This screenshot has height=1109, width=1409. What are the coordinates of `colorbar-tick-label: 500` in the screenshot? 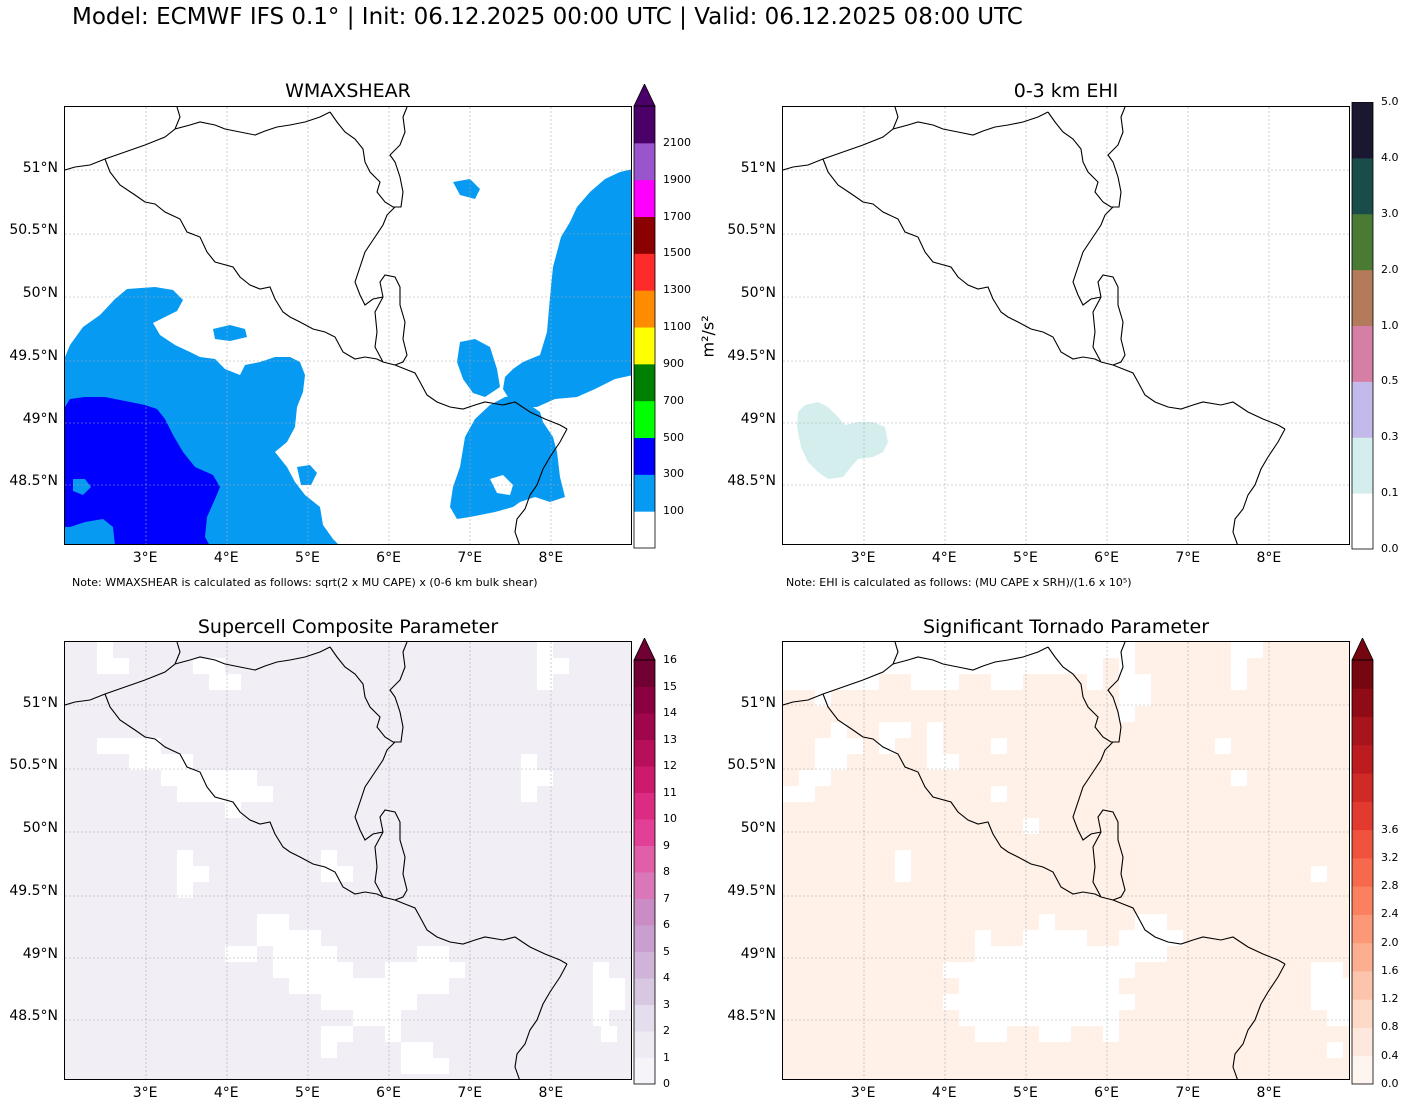 It's located at (673, 437).